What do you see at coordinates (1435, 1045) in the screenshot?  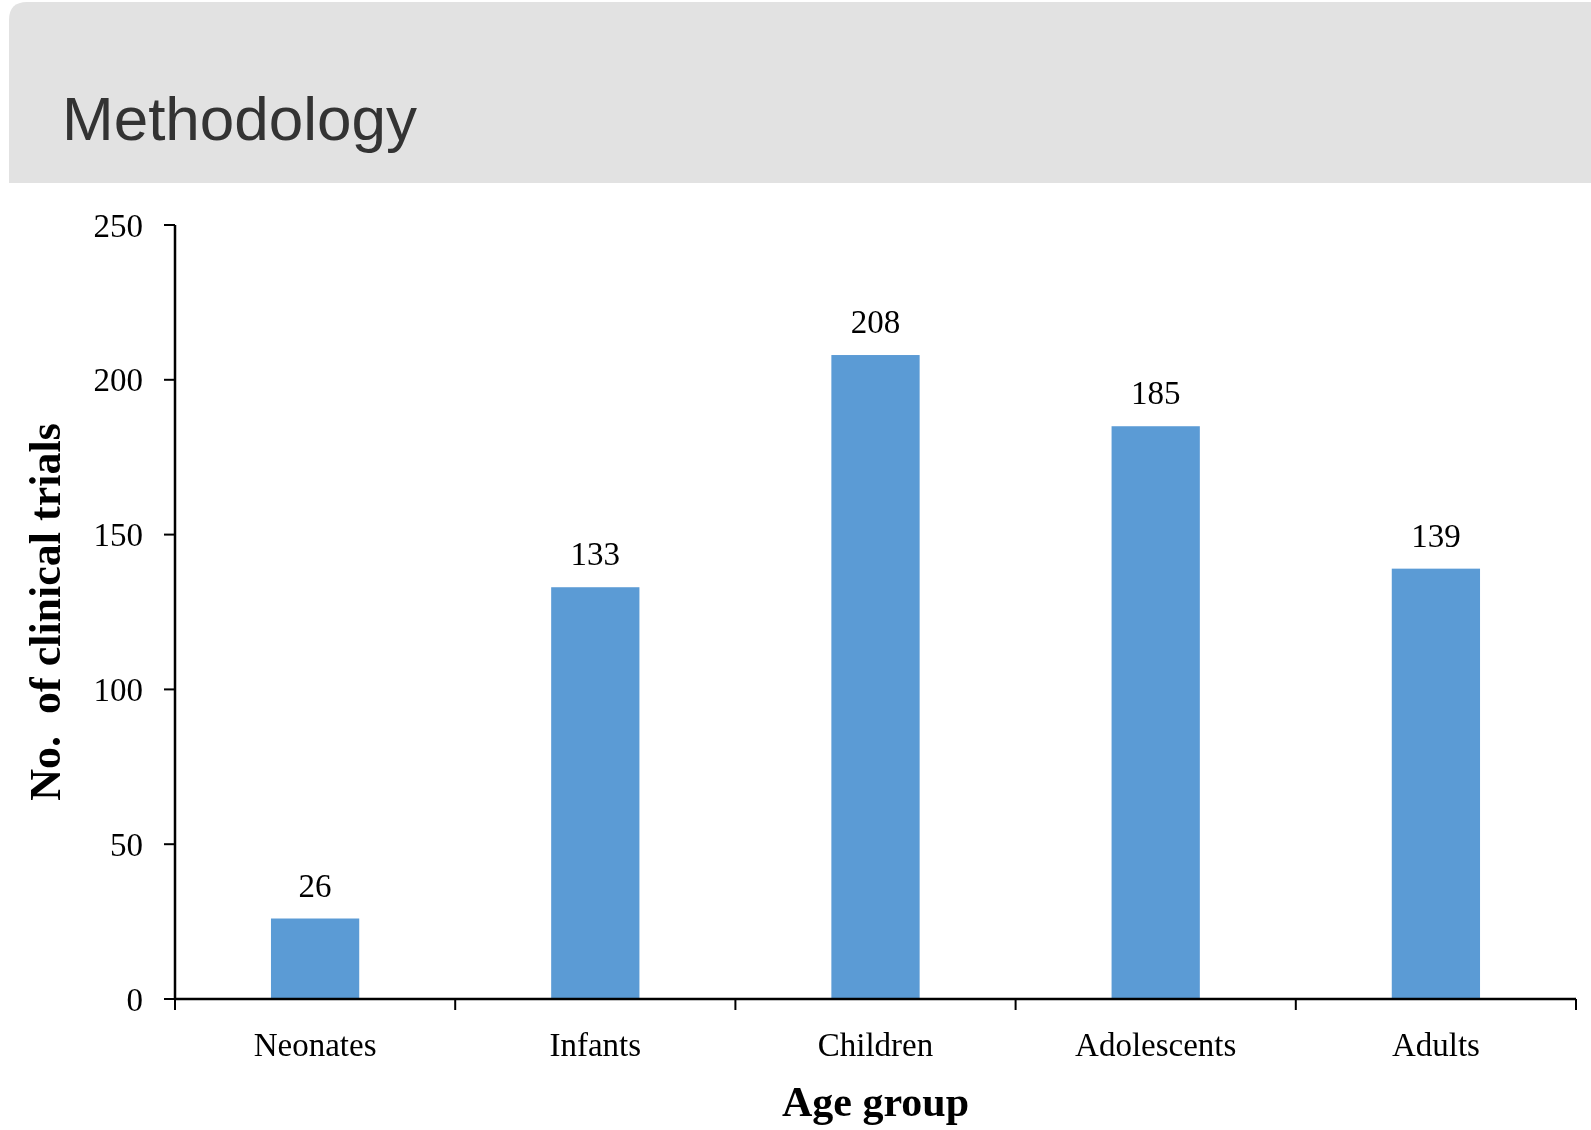 I see `x-tick-label: Adults` at bounding box center [1435, 1045].